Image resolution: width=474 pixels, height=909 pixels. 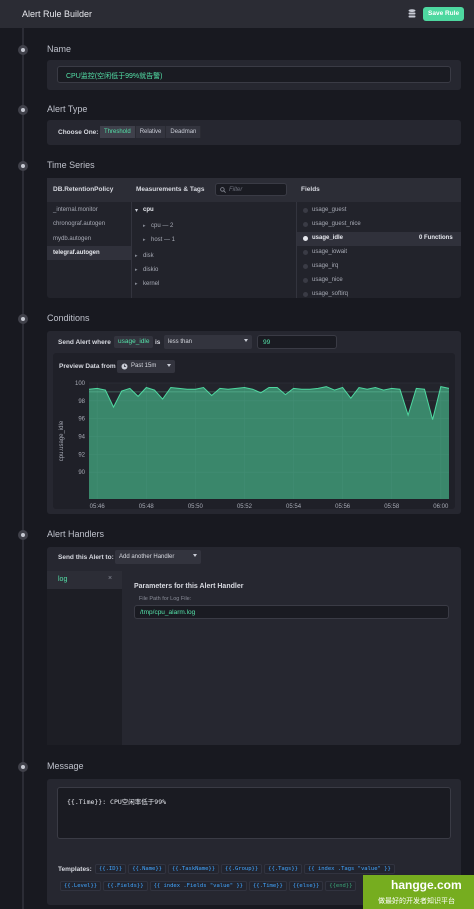 I want to click on x-tick-label: 05:50, so click(x=196, y=506).